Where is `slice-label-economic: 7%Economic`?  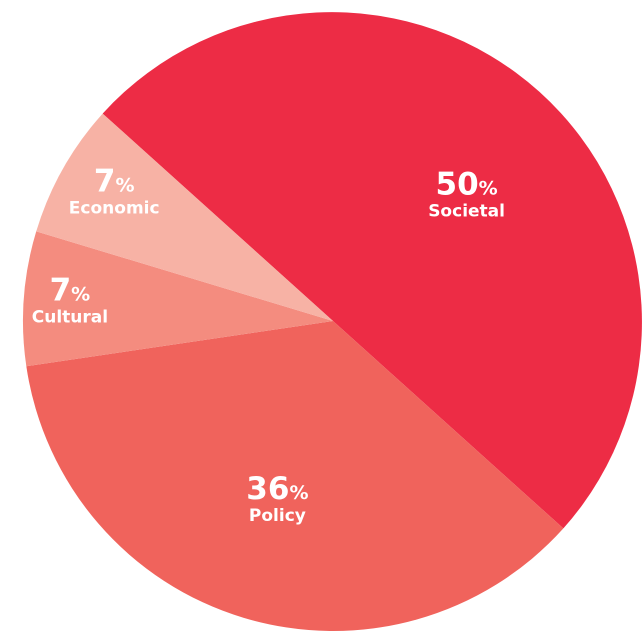
slice-label-economic: 7%Economic is located at coordinates (114, 191).